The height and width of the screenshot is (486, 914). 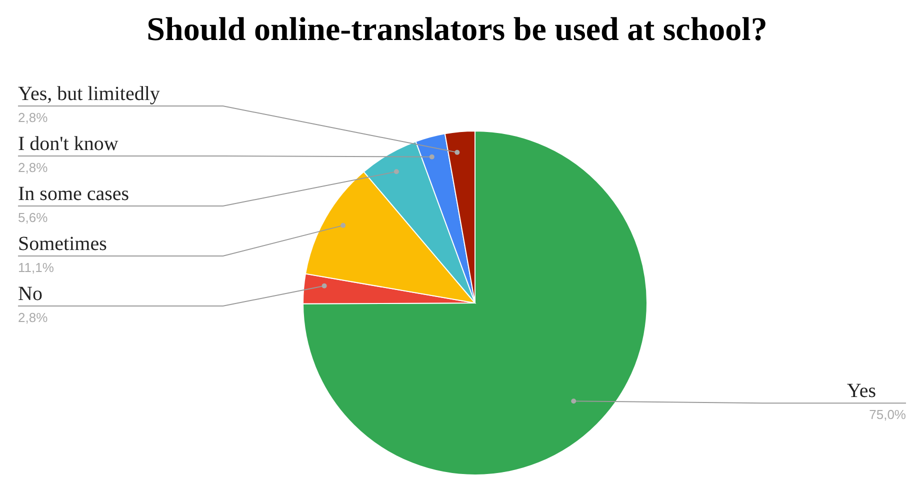 What do you see at coordinates (74, 194) in the screenshot?
I see `slice-label: In some cases` at bounding box center [74, 194].